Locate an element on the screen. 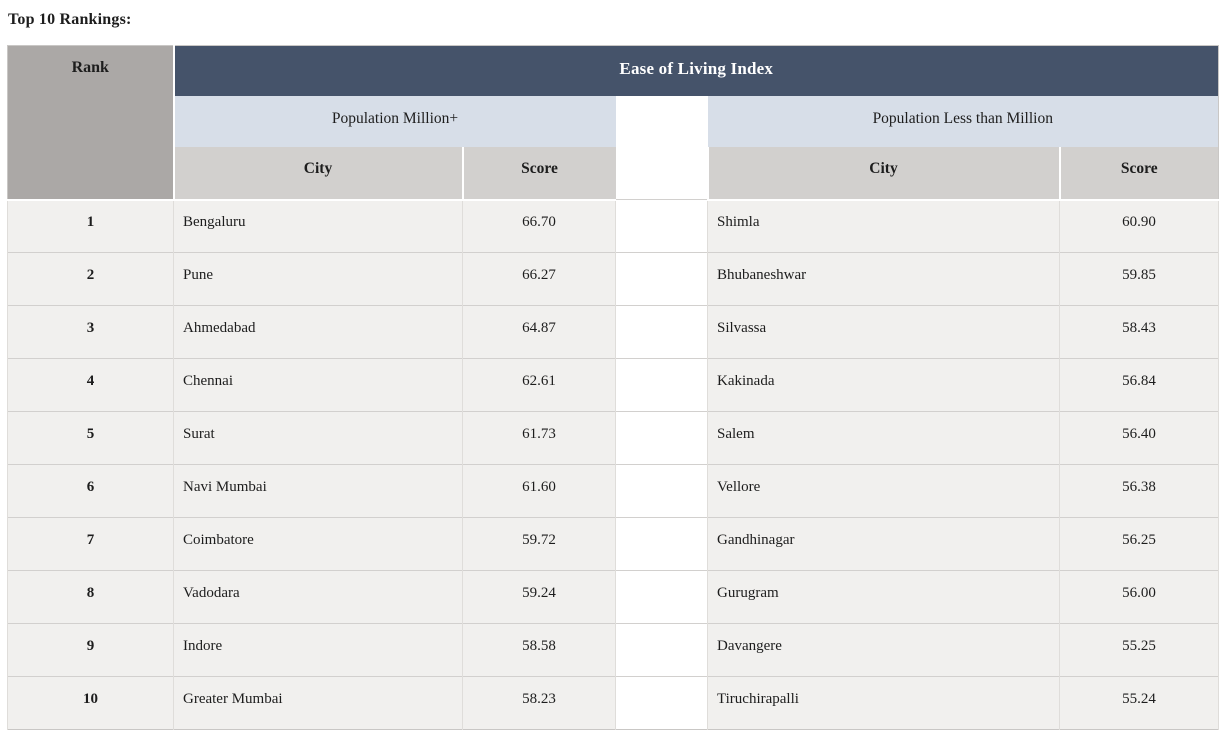  score-column-header-left: Score is located at coordinates (538, 173).